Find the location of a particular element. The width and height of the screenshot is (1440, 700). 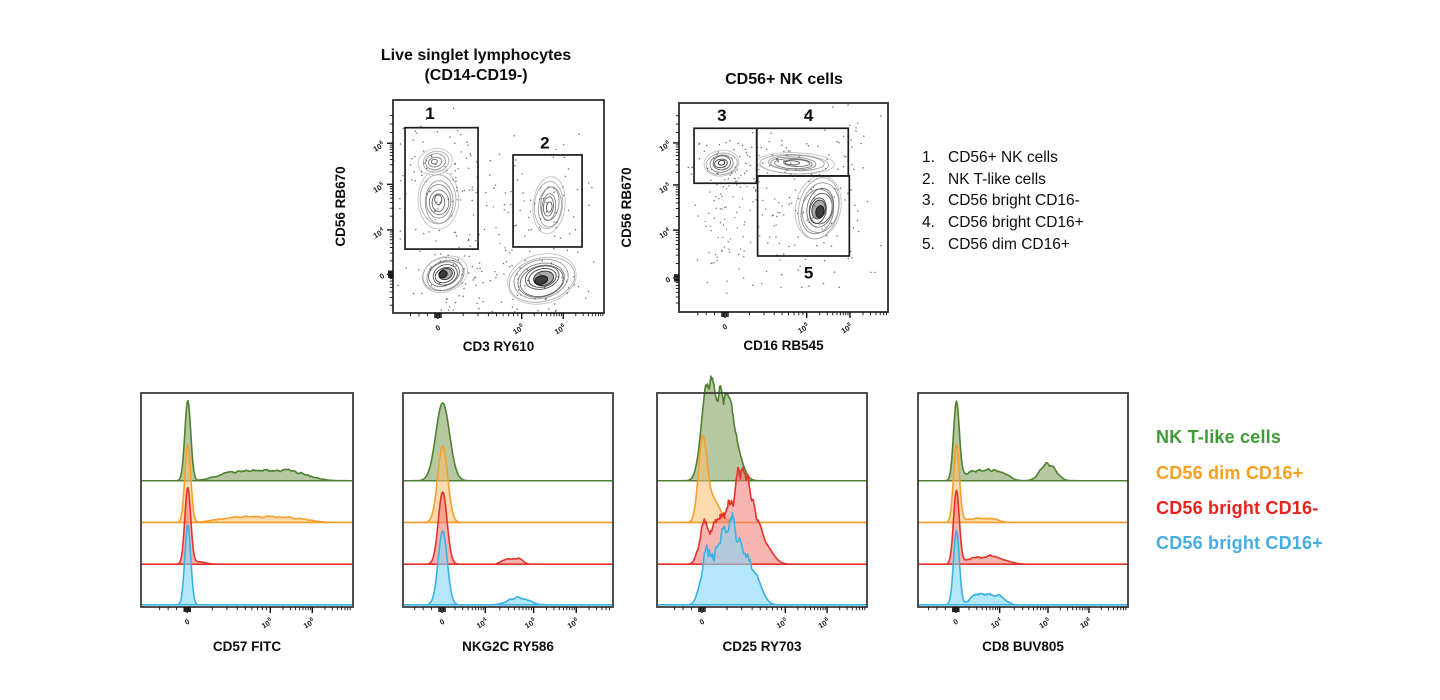

x-axis-label: NKG2C RY586 is located at coordinates (508, 646).